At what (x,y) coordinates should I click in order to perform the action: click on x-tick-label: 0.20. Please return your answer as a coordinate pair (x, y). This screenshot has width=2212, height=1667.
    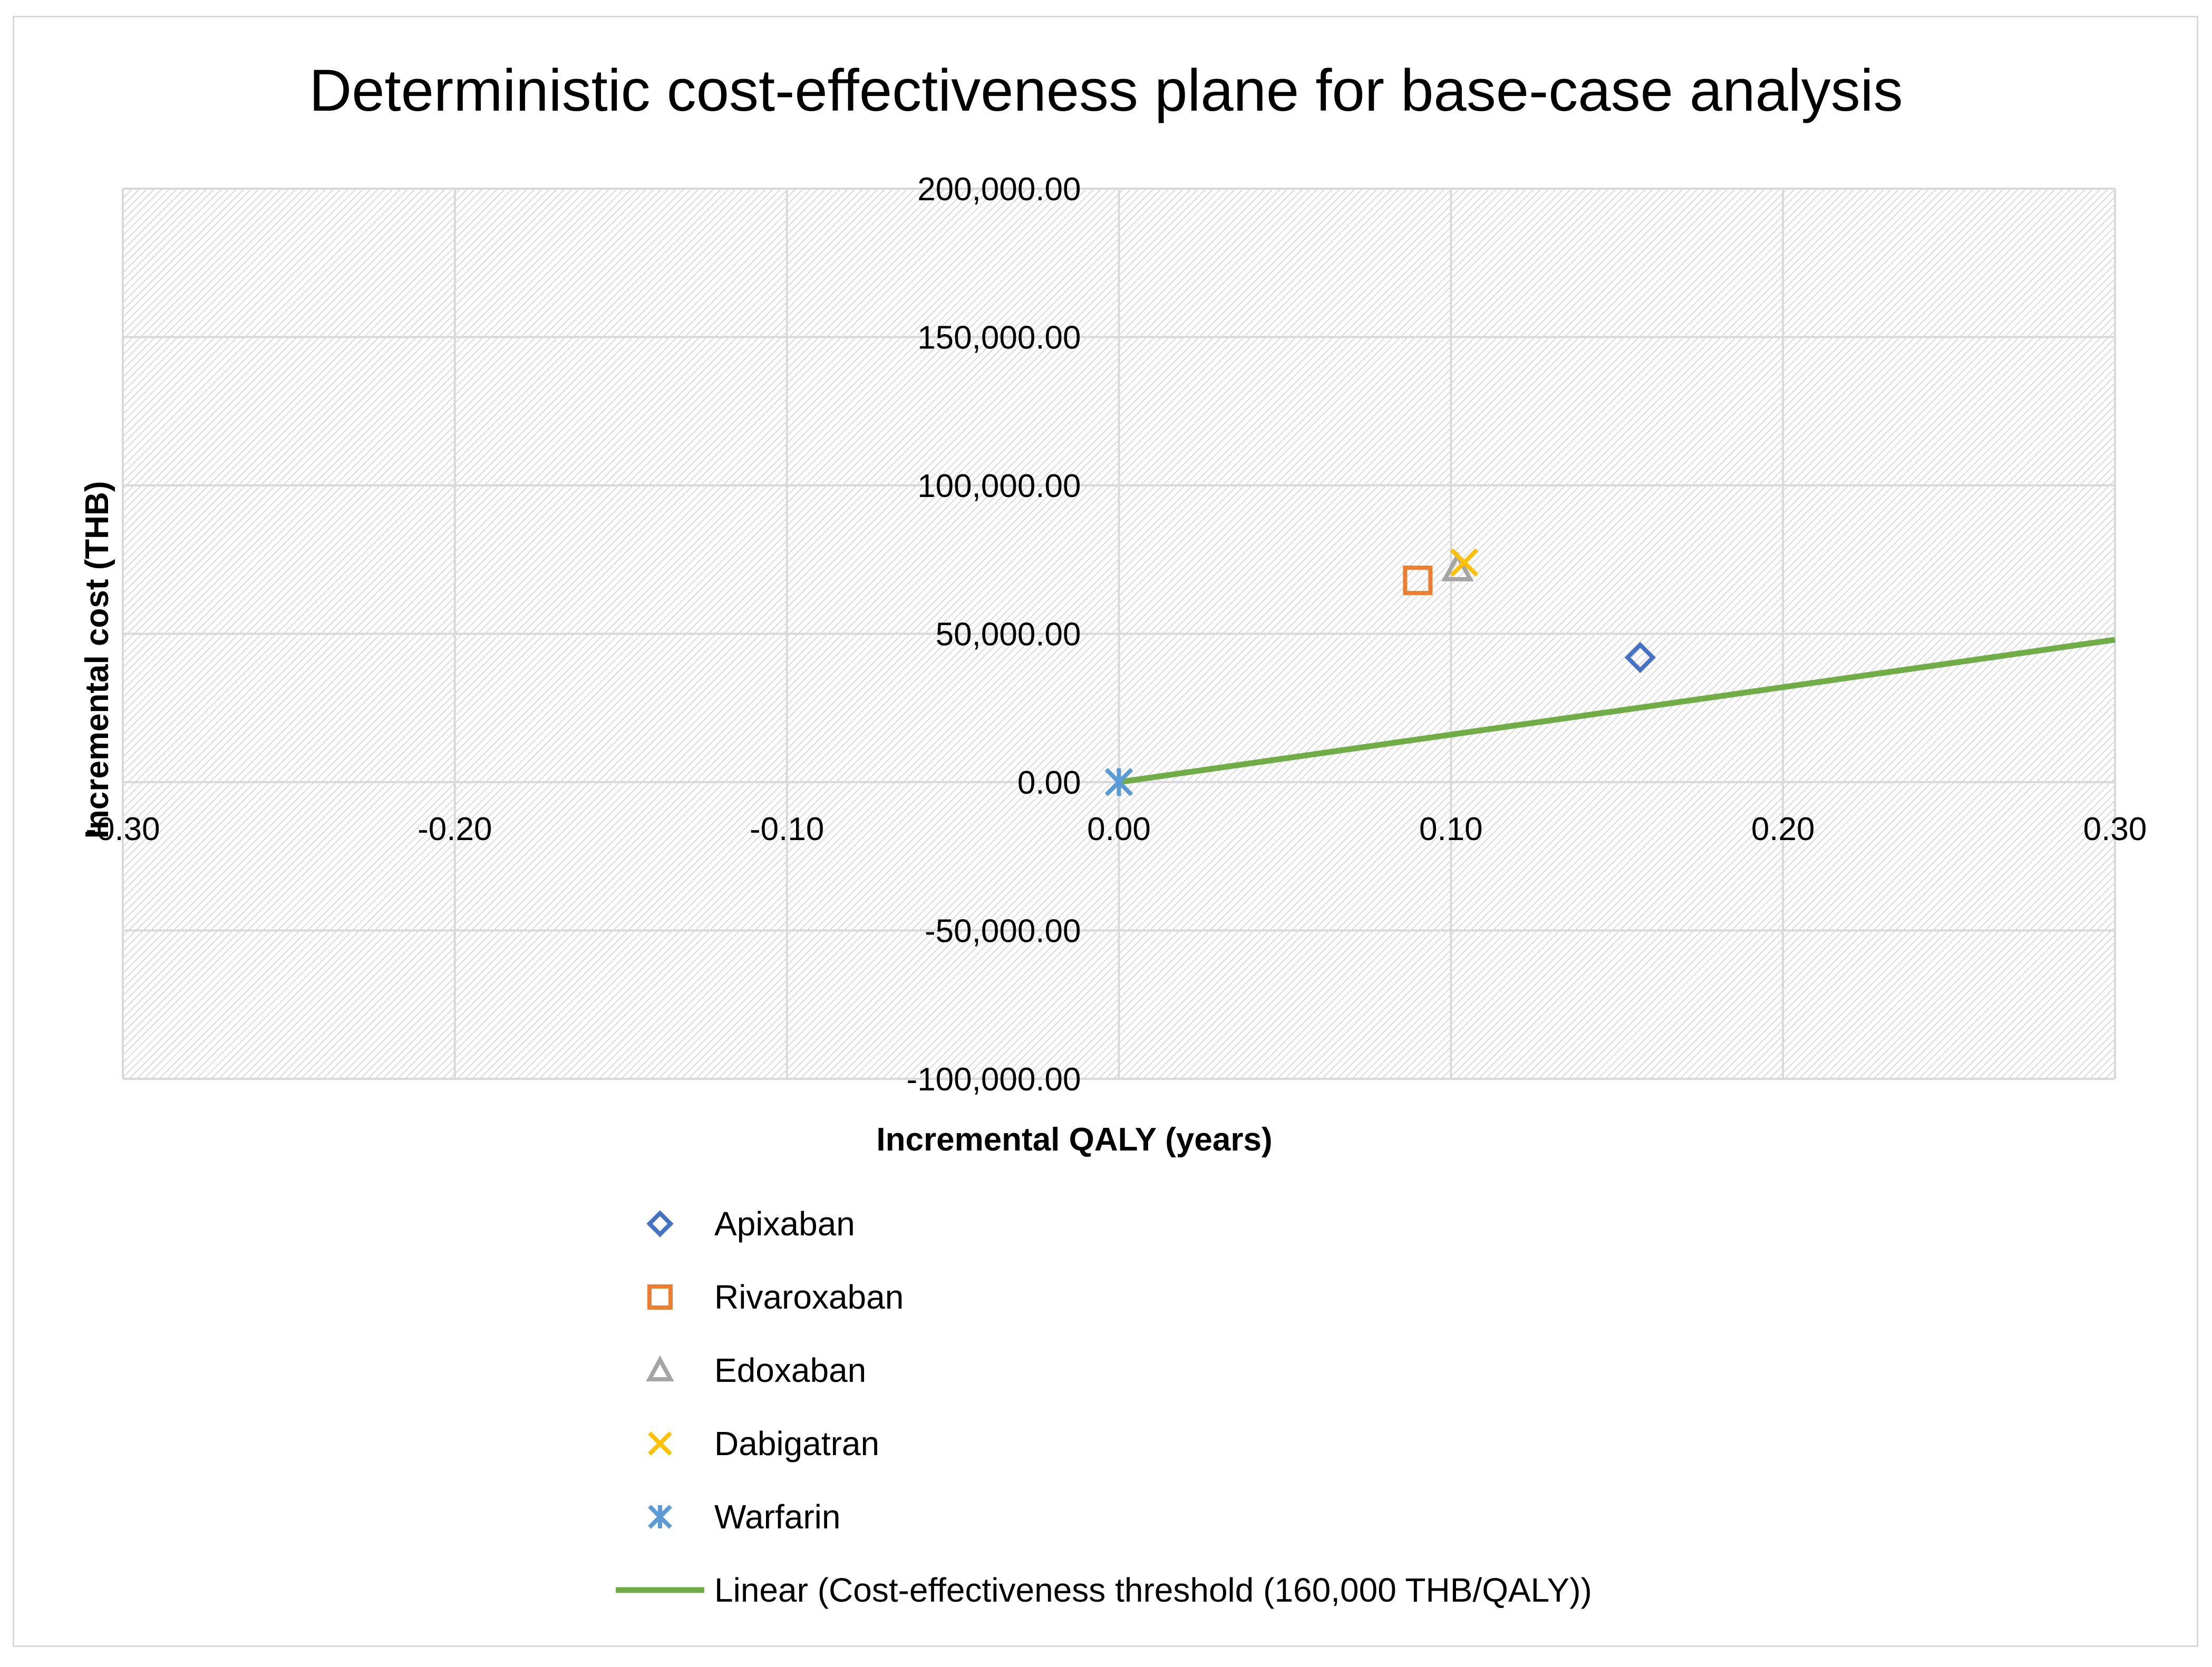
    Looking at the image, I should click on (1783, 829).